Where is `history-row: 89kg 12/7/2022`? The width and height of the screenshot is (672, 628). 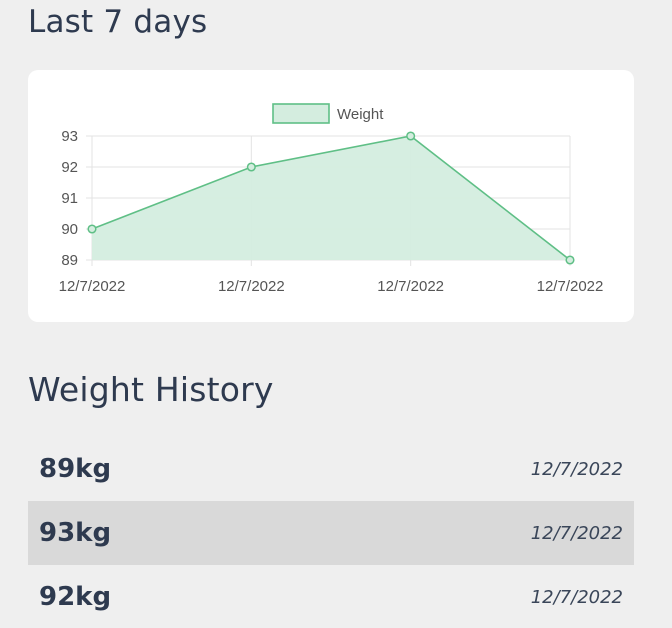 history-row: 89kg 12/7/2022 is located at coordinates (331, 469).